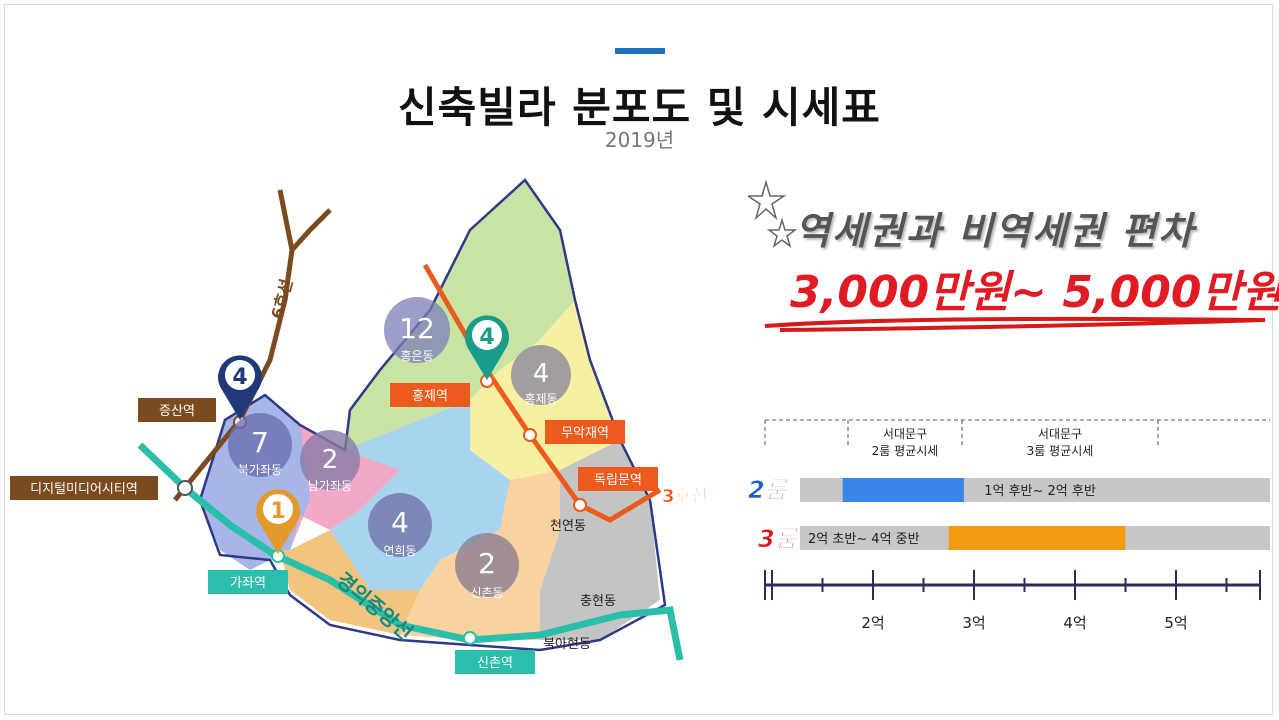 This screenshot has width=1279, height=720. Describe the element at coordinates (541, 374) in the screenshot. I see `district-count-hongje: 4` at that location.